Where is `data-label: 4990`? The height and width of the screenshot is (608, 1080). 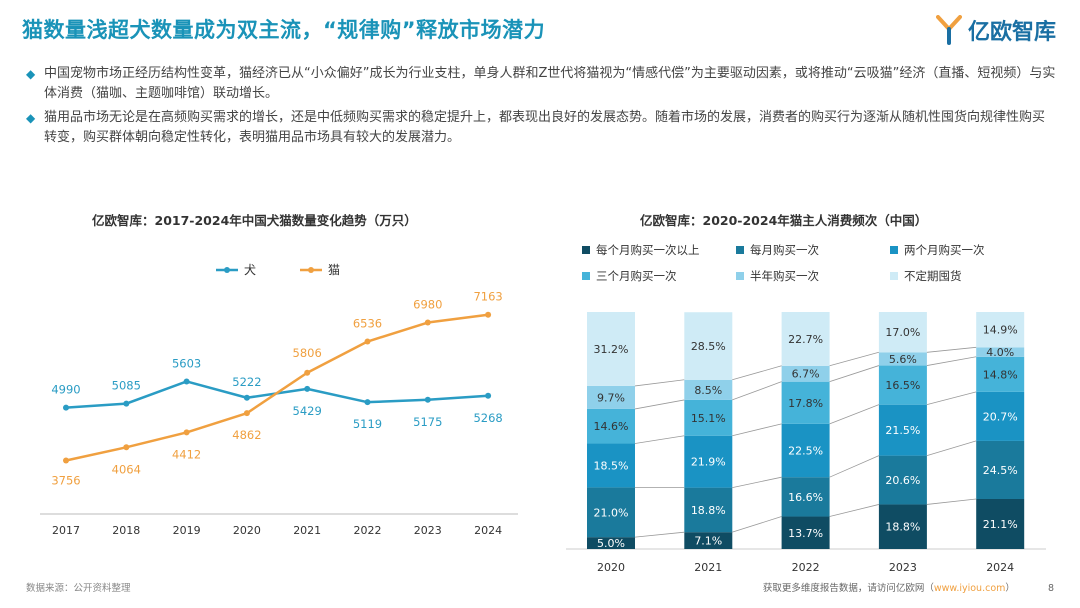
data-label: 4990 is located at coordinates (65, 390).